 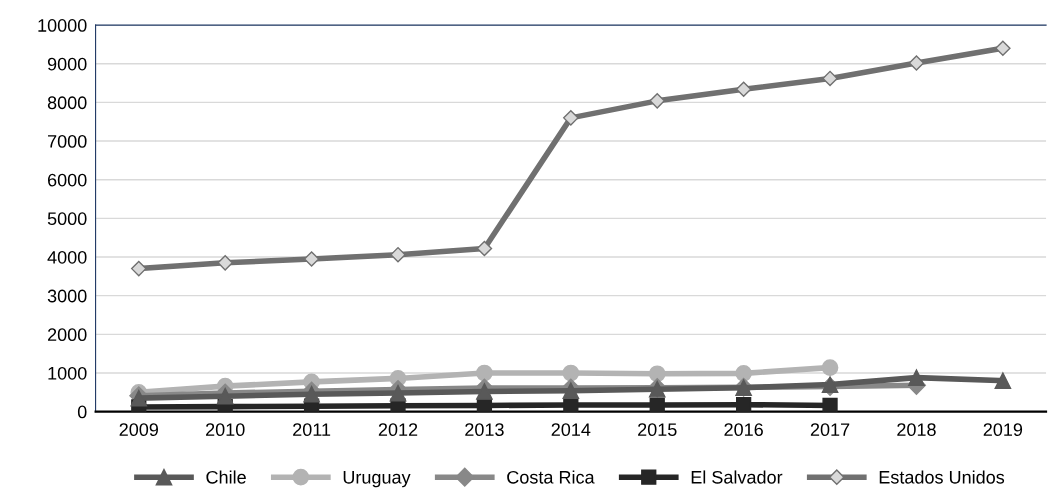 What do you see at coordinates (67, 219) in the screenshot?
I see `y-tick-label: 5000` at bounding box center [67, 219].